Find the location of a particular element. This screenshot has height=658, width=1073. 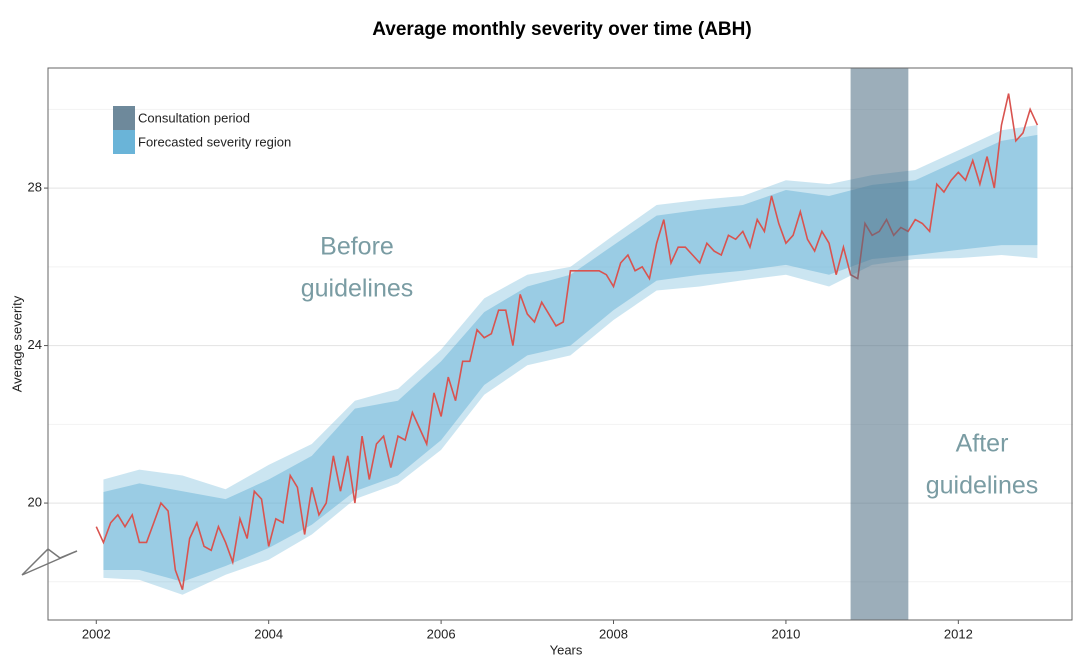

x-tick-label: 2006 is located at coordinates (441, 633).